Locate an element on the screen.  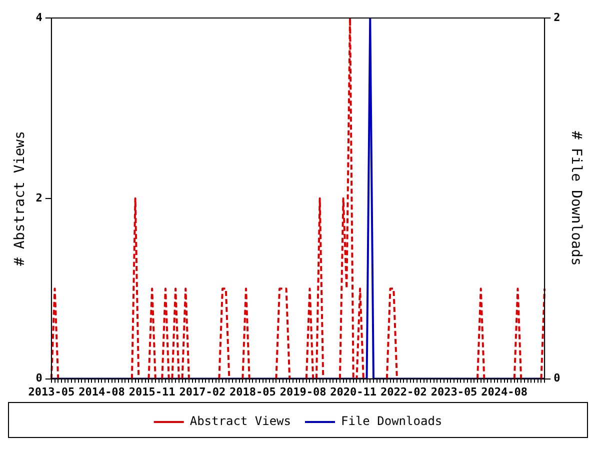
x-tick-label: 2017-02 is located at coordinates (202, 391).